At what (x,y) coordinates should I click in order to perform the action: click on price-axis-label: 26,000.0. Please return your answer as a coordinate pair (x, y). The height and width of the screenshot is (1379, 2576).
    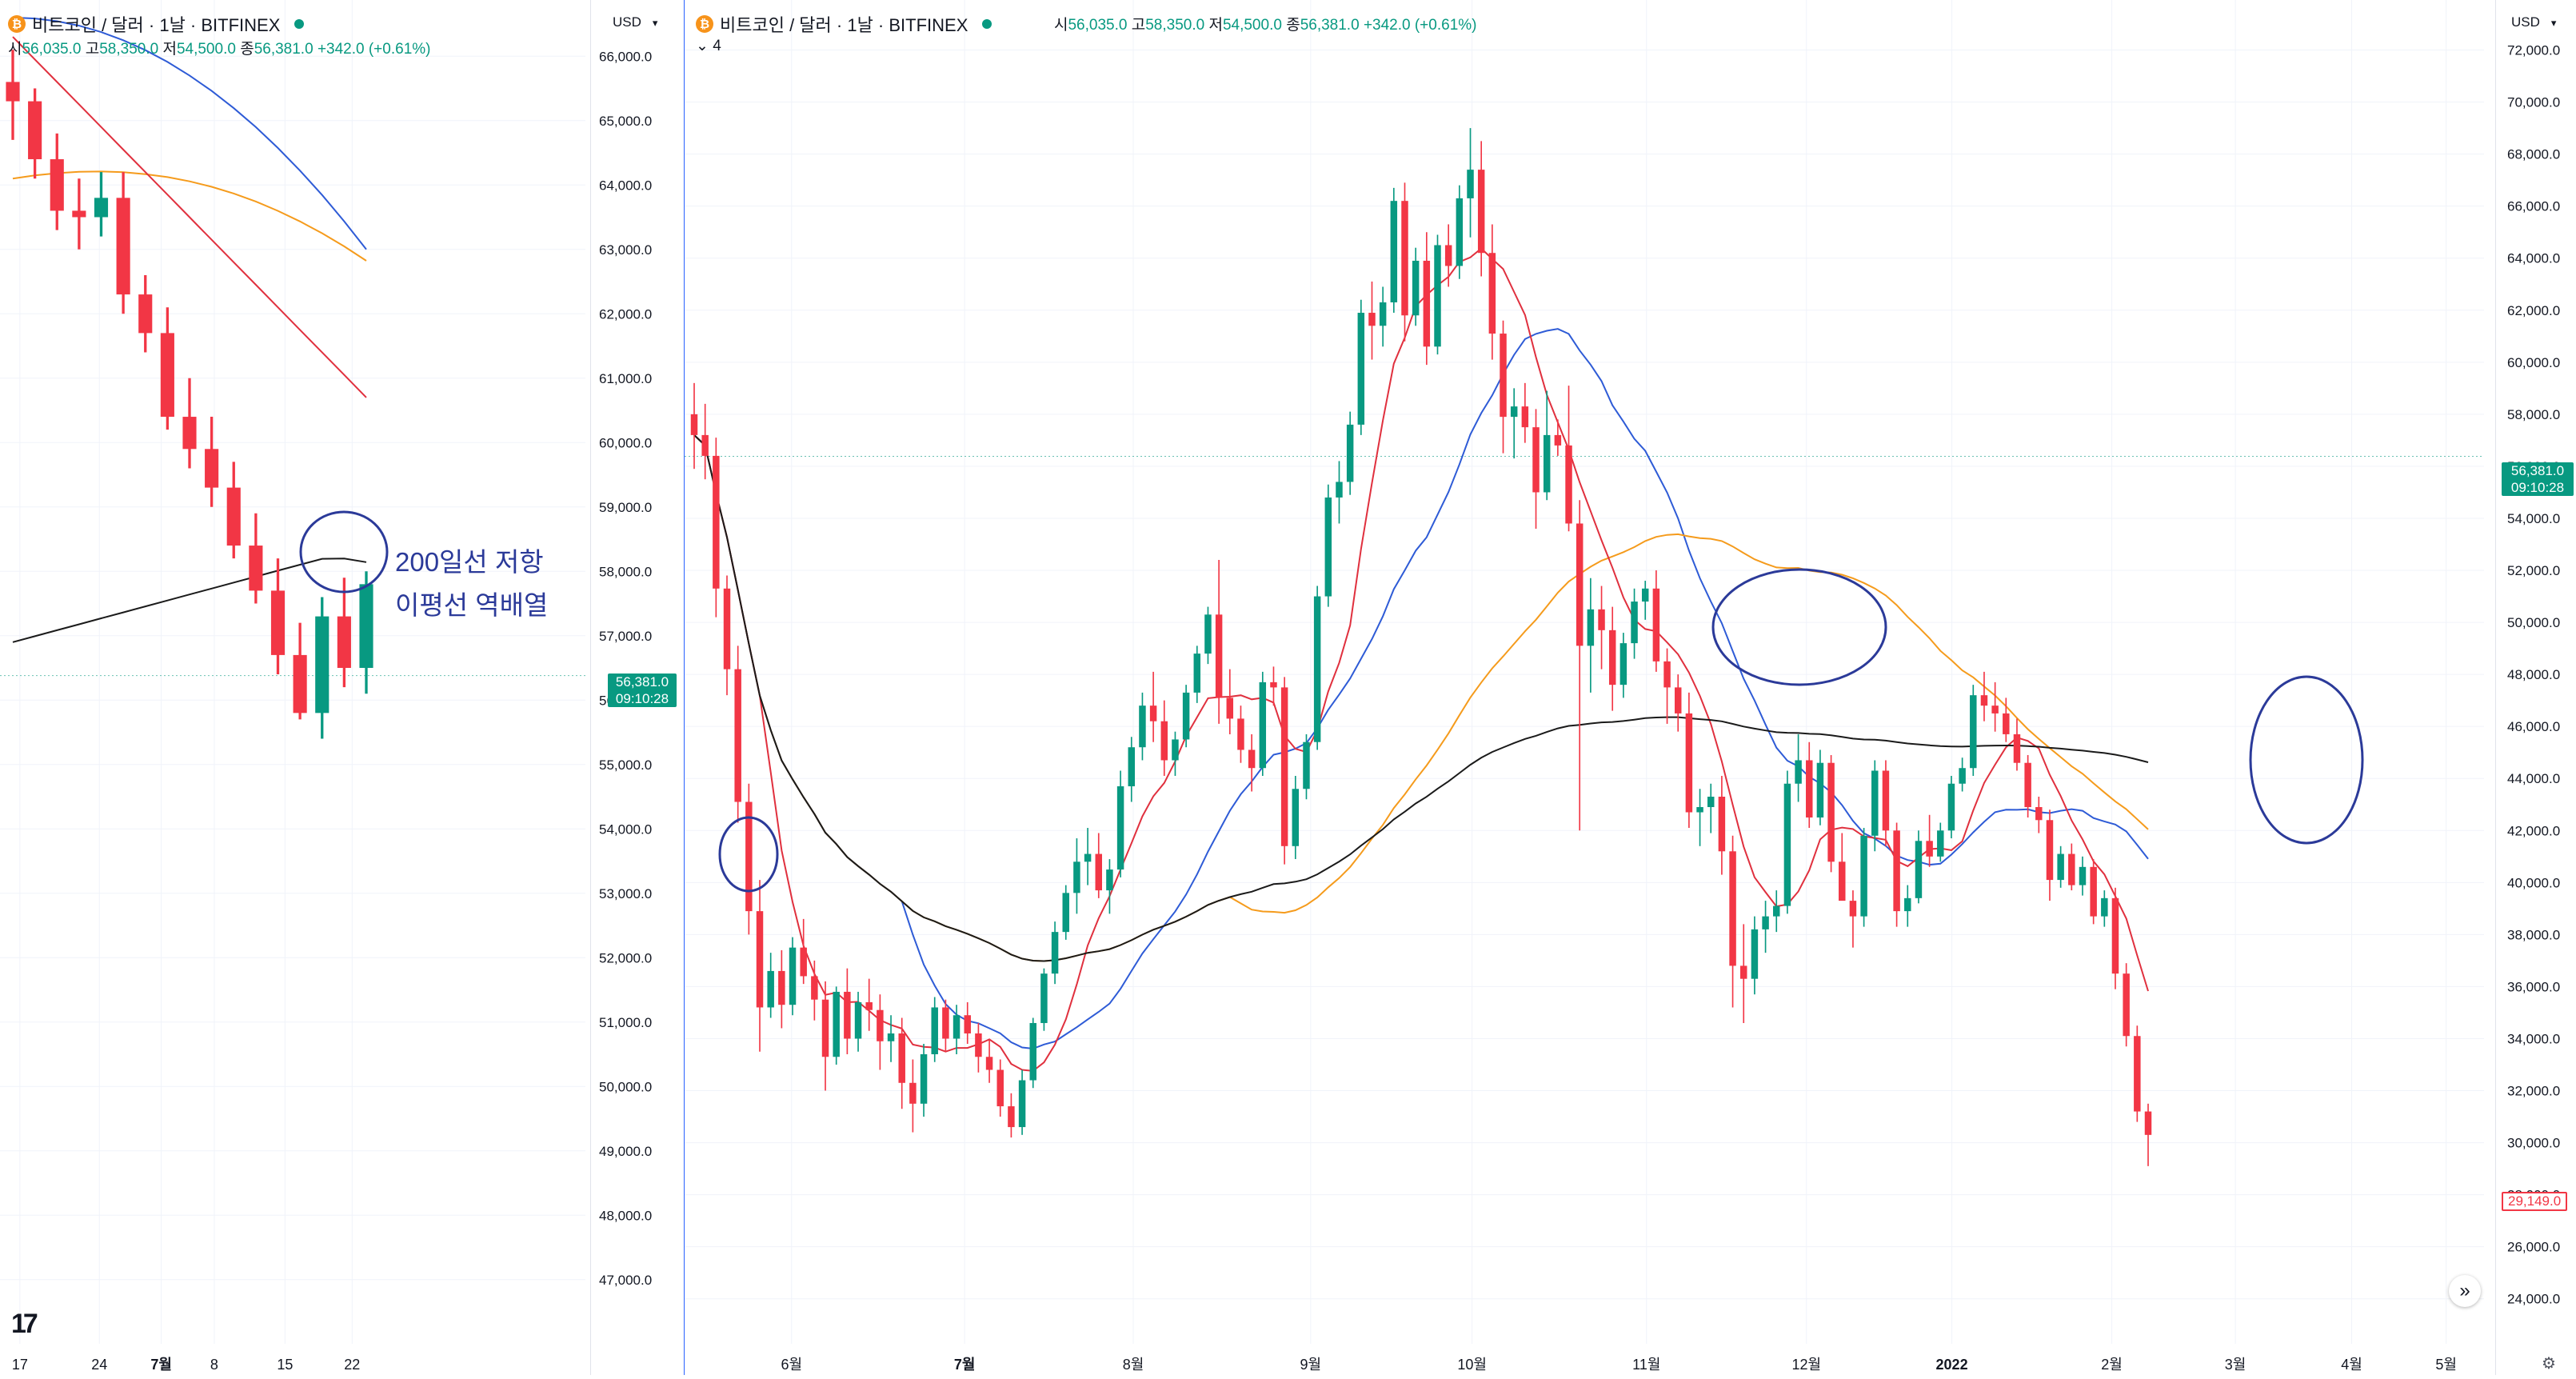
    Looking at the image, I should click on (2533, 1247).